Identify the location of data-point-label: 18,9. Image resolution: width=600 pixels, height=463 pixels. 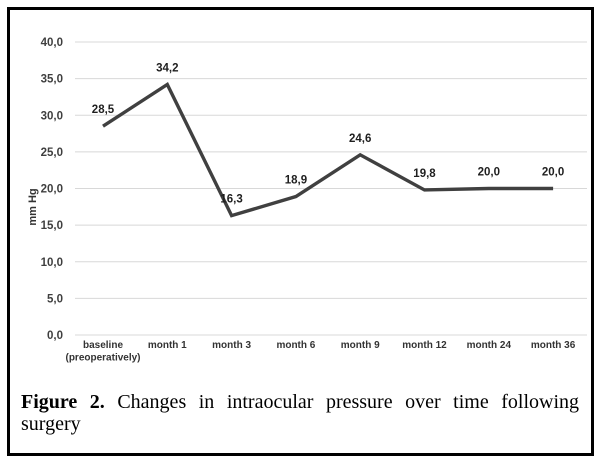
(296, 181).